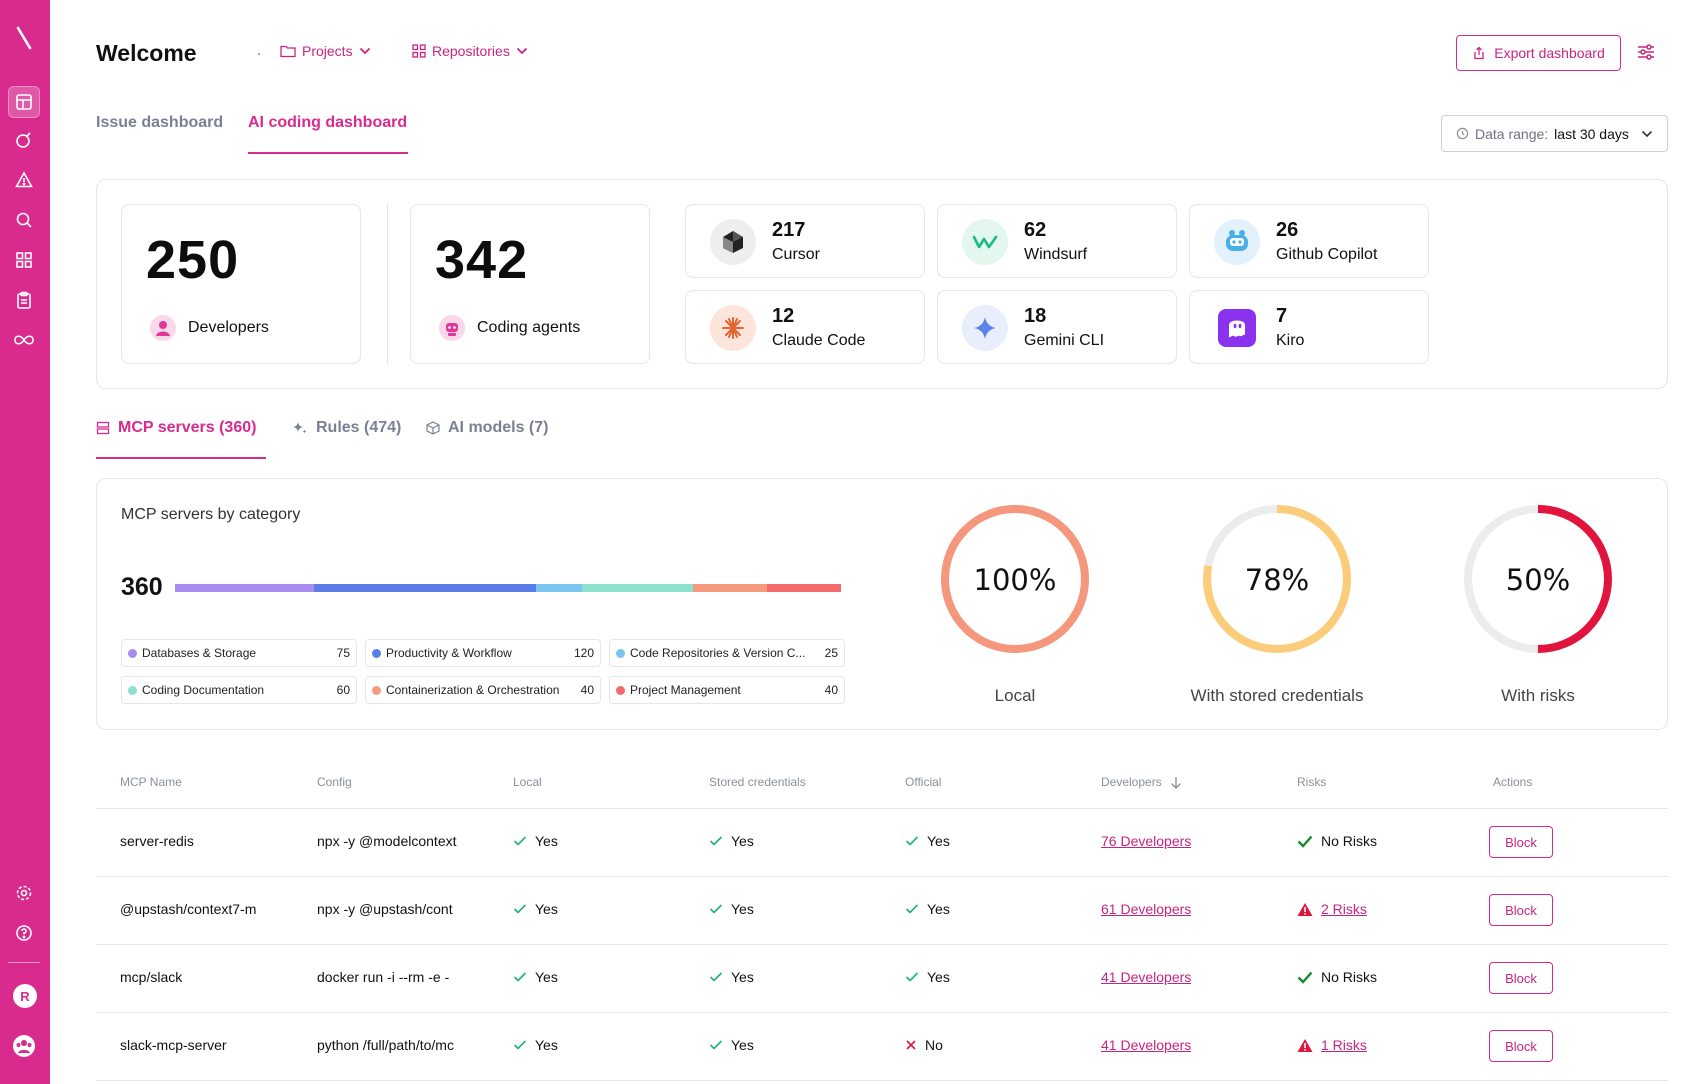 The image size is (1686, 1084). Describe the element at coordinates (483, 653) in the screenshot. I see `category-legend-item: Productivity & Workflow 120` at that location.